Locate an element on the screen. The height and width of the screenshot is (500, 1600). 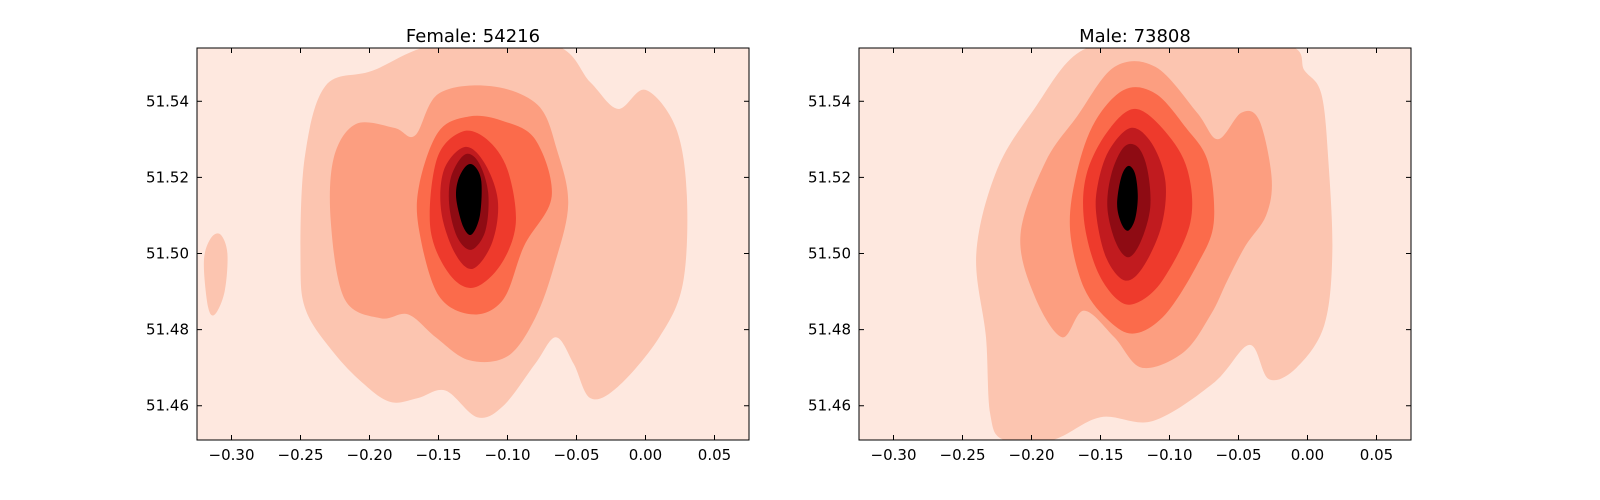
panel-title: Female: 54216 is located at coordinates (473, 36).